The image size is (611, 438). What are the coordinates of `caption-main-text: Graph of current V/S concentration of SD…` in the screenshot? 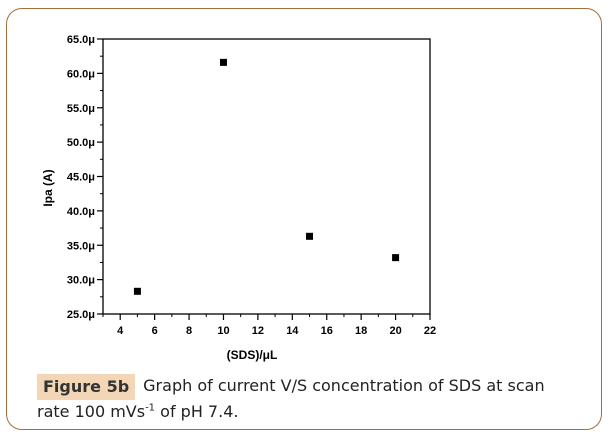 It's located at (291, 398).